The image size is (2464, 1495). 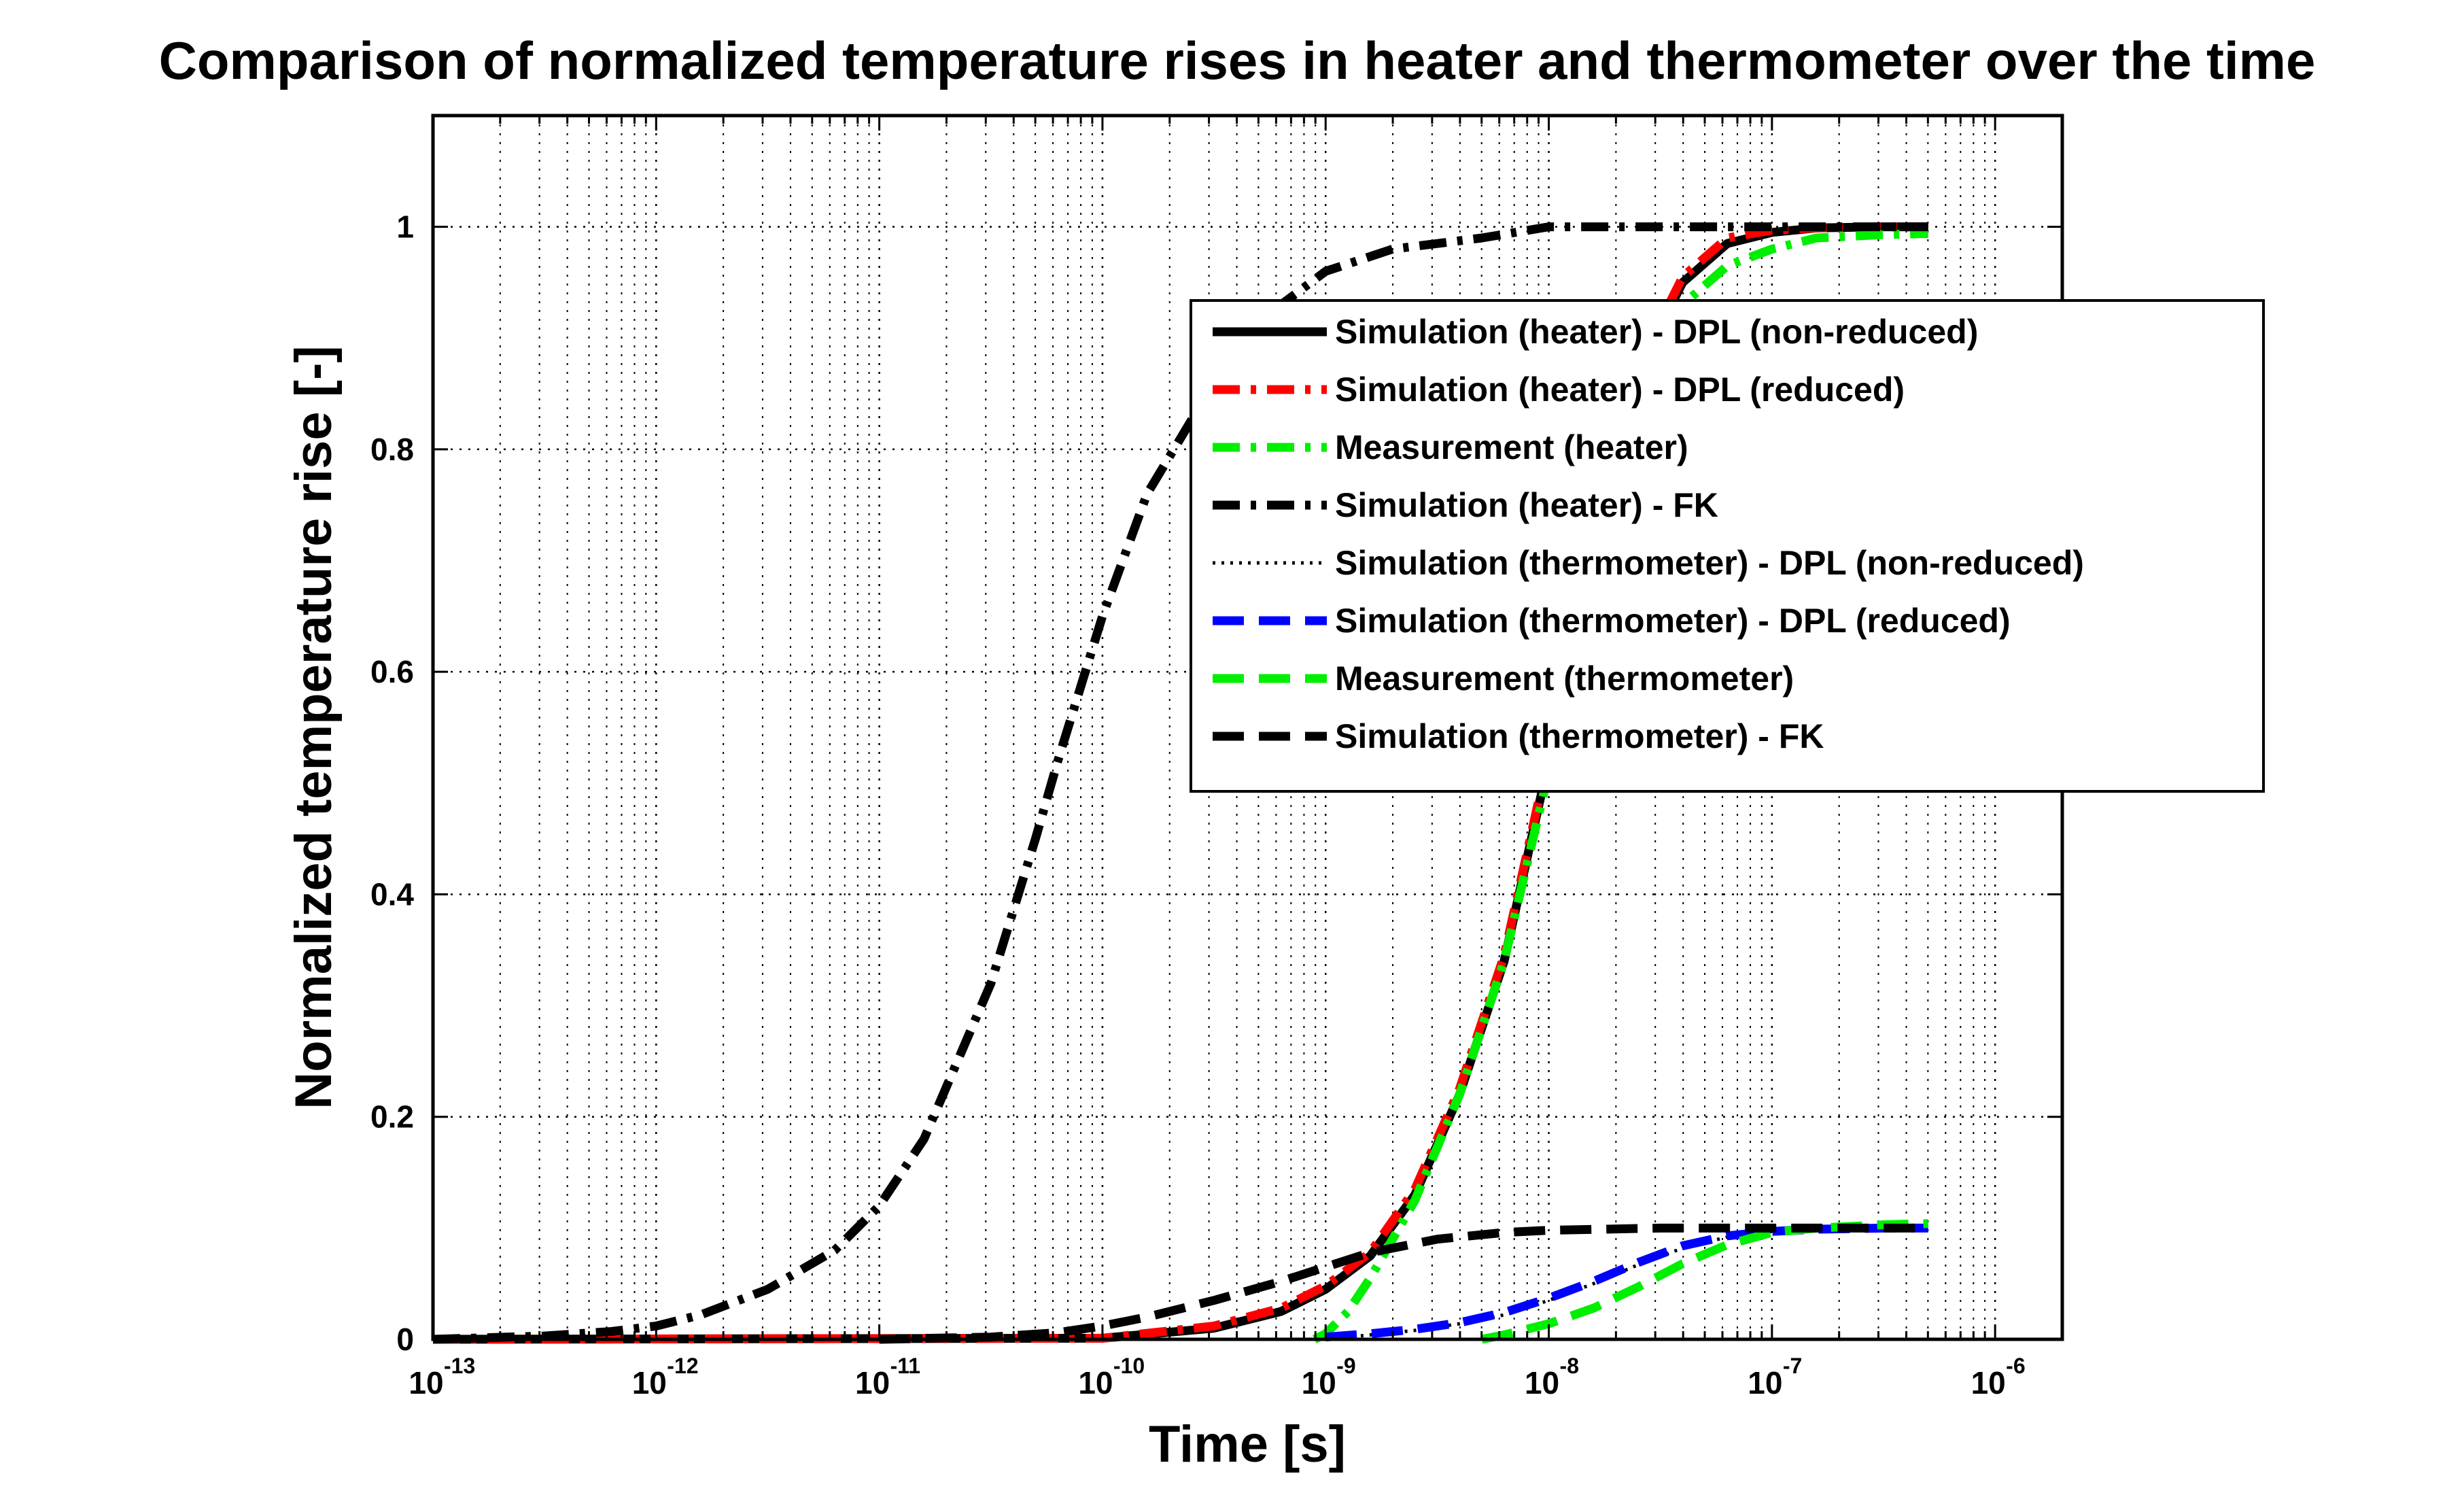 I want to click on y-tick-label: 0, so click(x=405, y=1339).